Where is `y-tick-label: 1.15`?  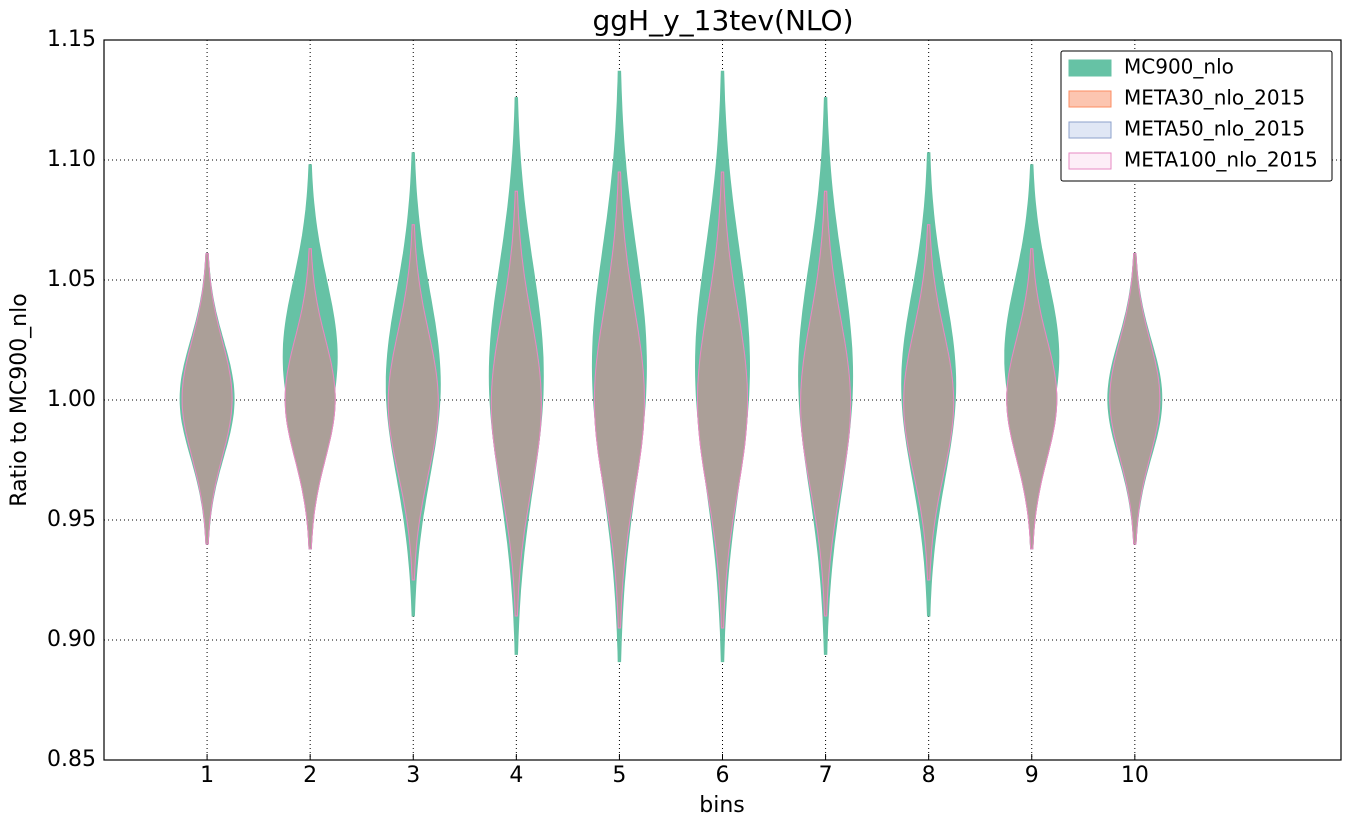
y-tick-label: 1.15 is located at coordinates (71, 39).